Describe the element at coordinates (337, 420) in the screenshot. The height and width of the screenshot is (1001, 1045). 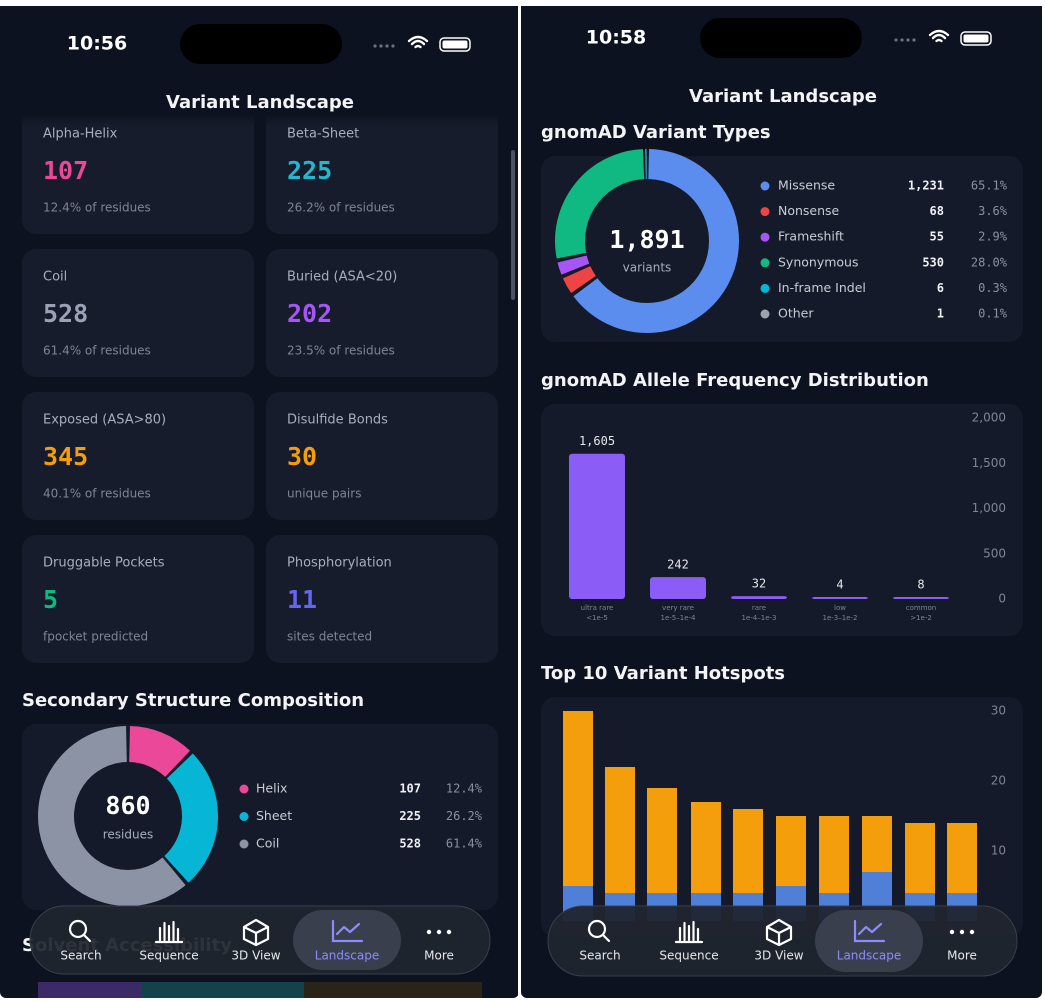
I see `card-label: Disulfide Bonds` at that location.